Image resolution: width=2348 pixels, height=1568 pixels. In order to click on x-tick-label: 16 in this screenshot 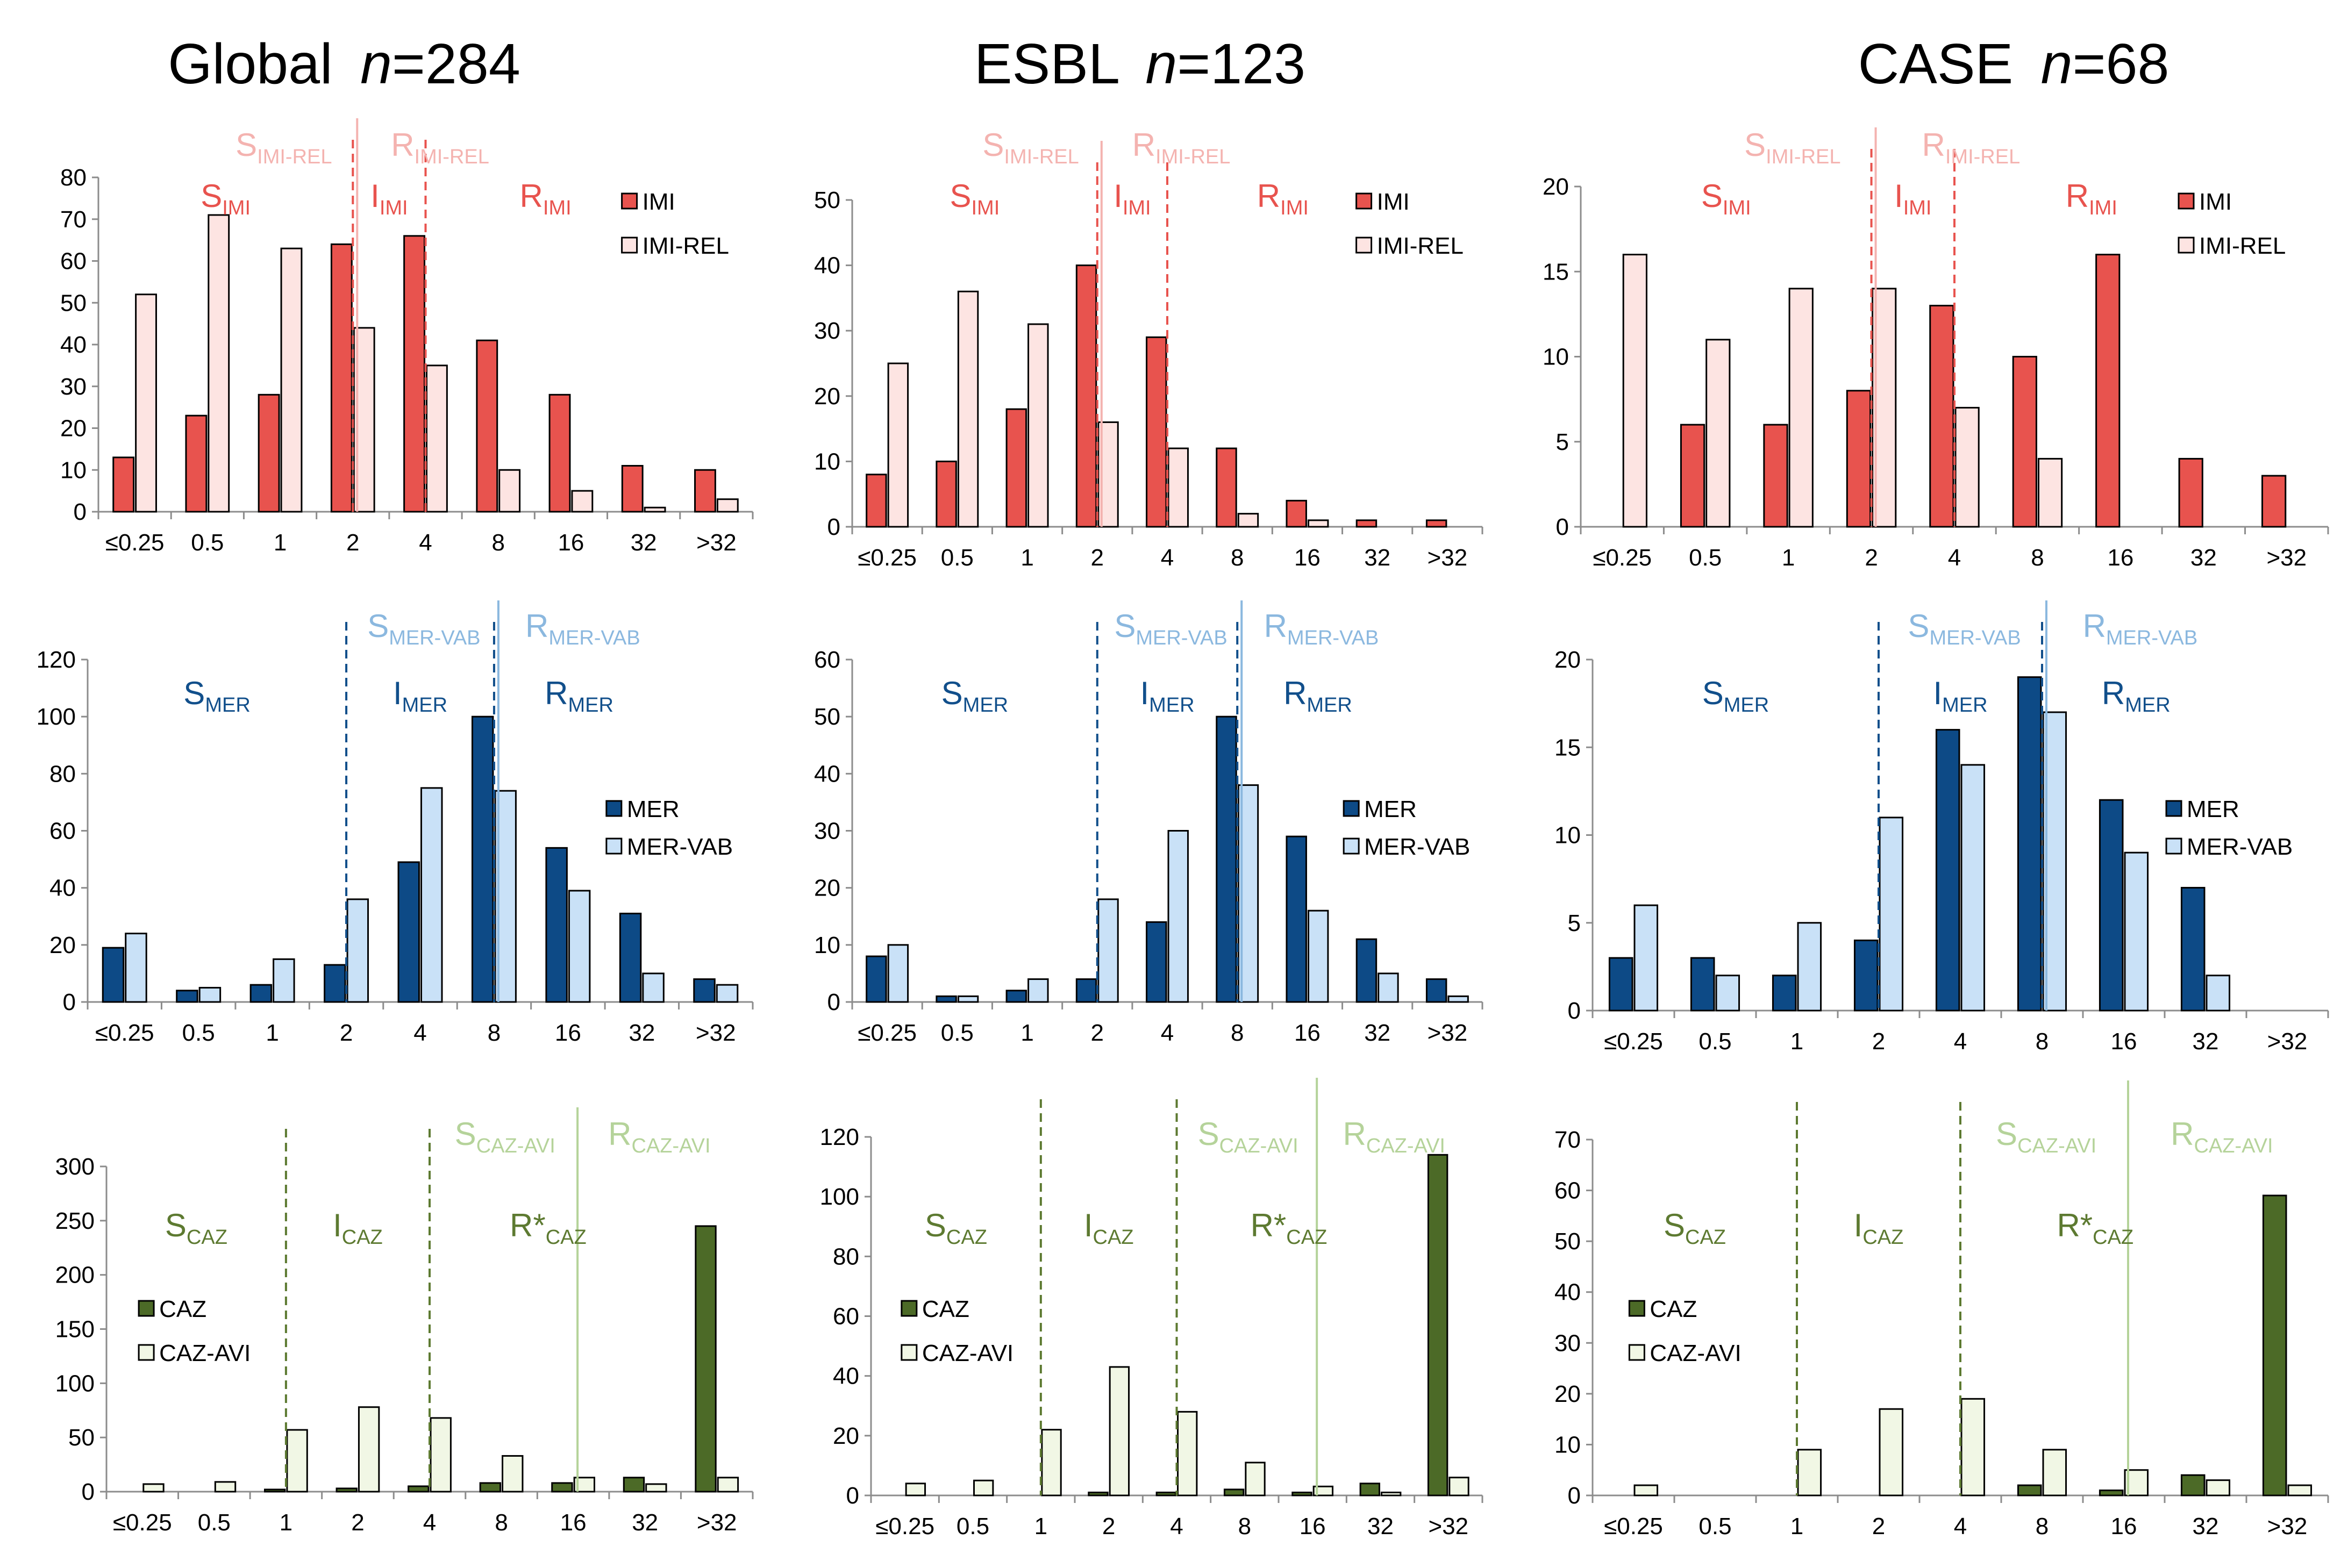, I will do `click(571, 542)`.